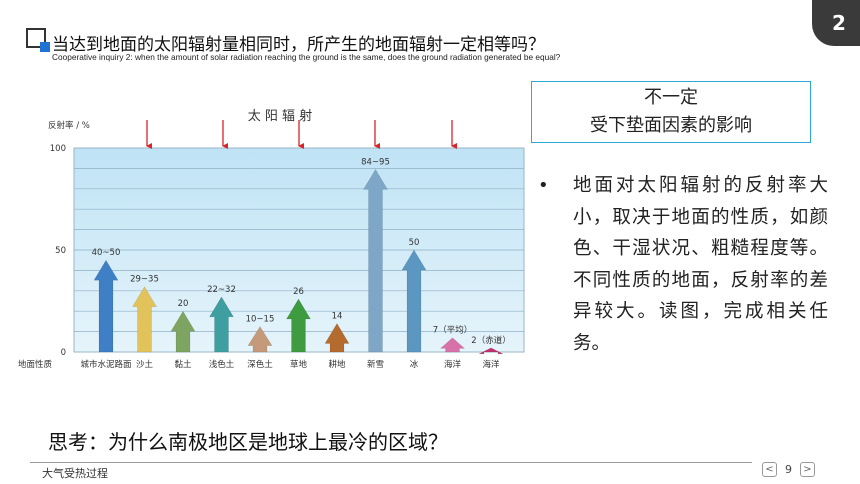 This screenshot has width=860, height=484. Describe the element at coordinates (375, 364) in the screenshot. I see `x-tick-label: 新雪` at that location.